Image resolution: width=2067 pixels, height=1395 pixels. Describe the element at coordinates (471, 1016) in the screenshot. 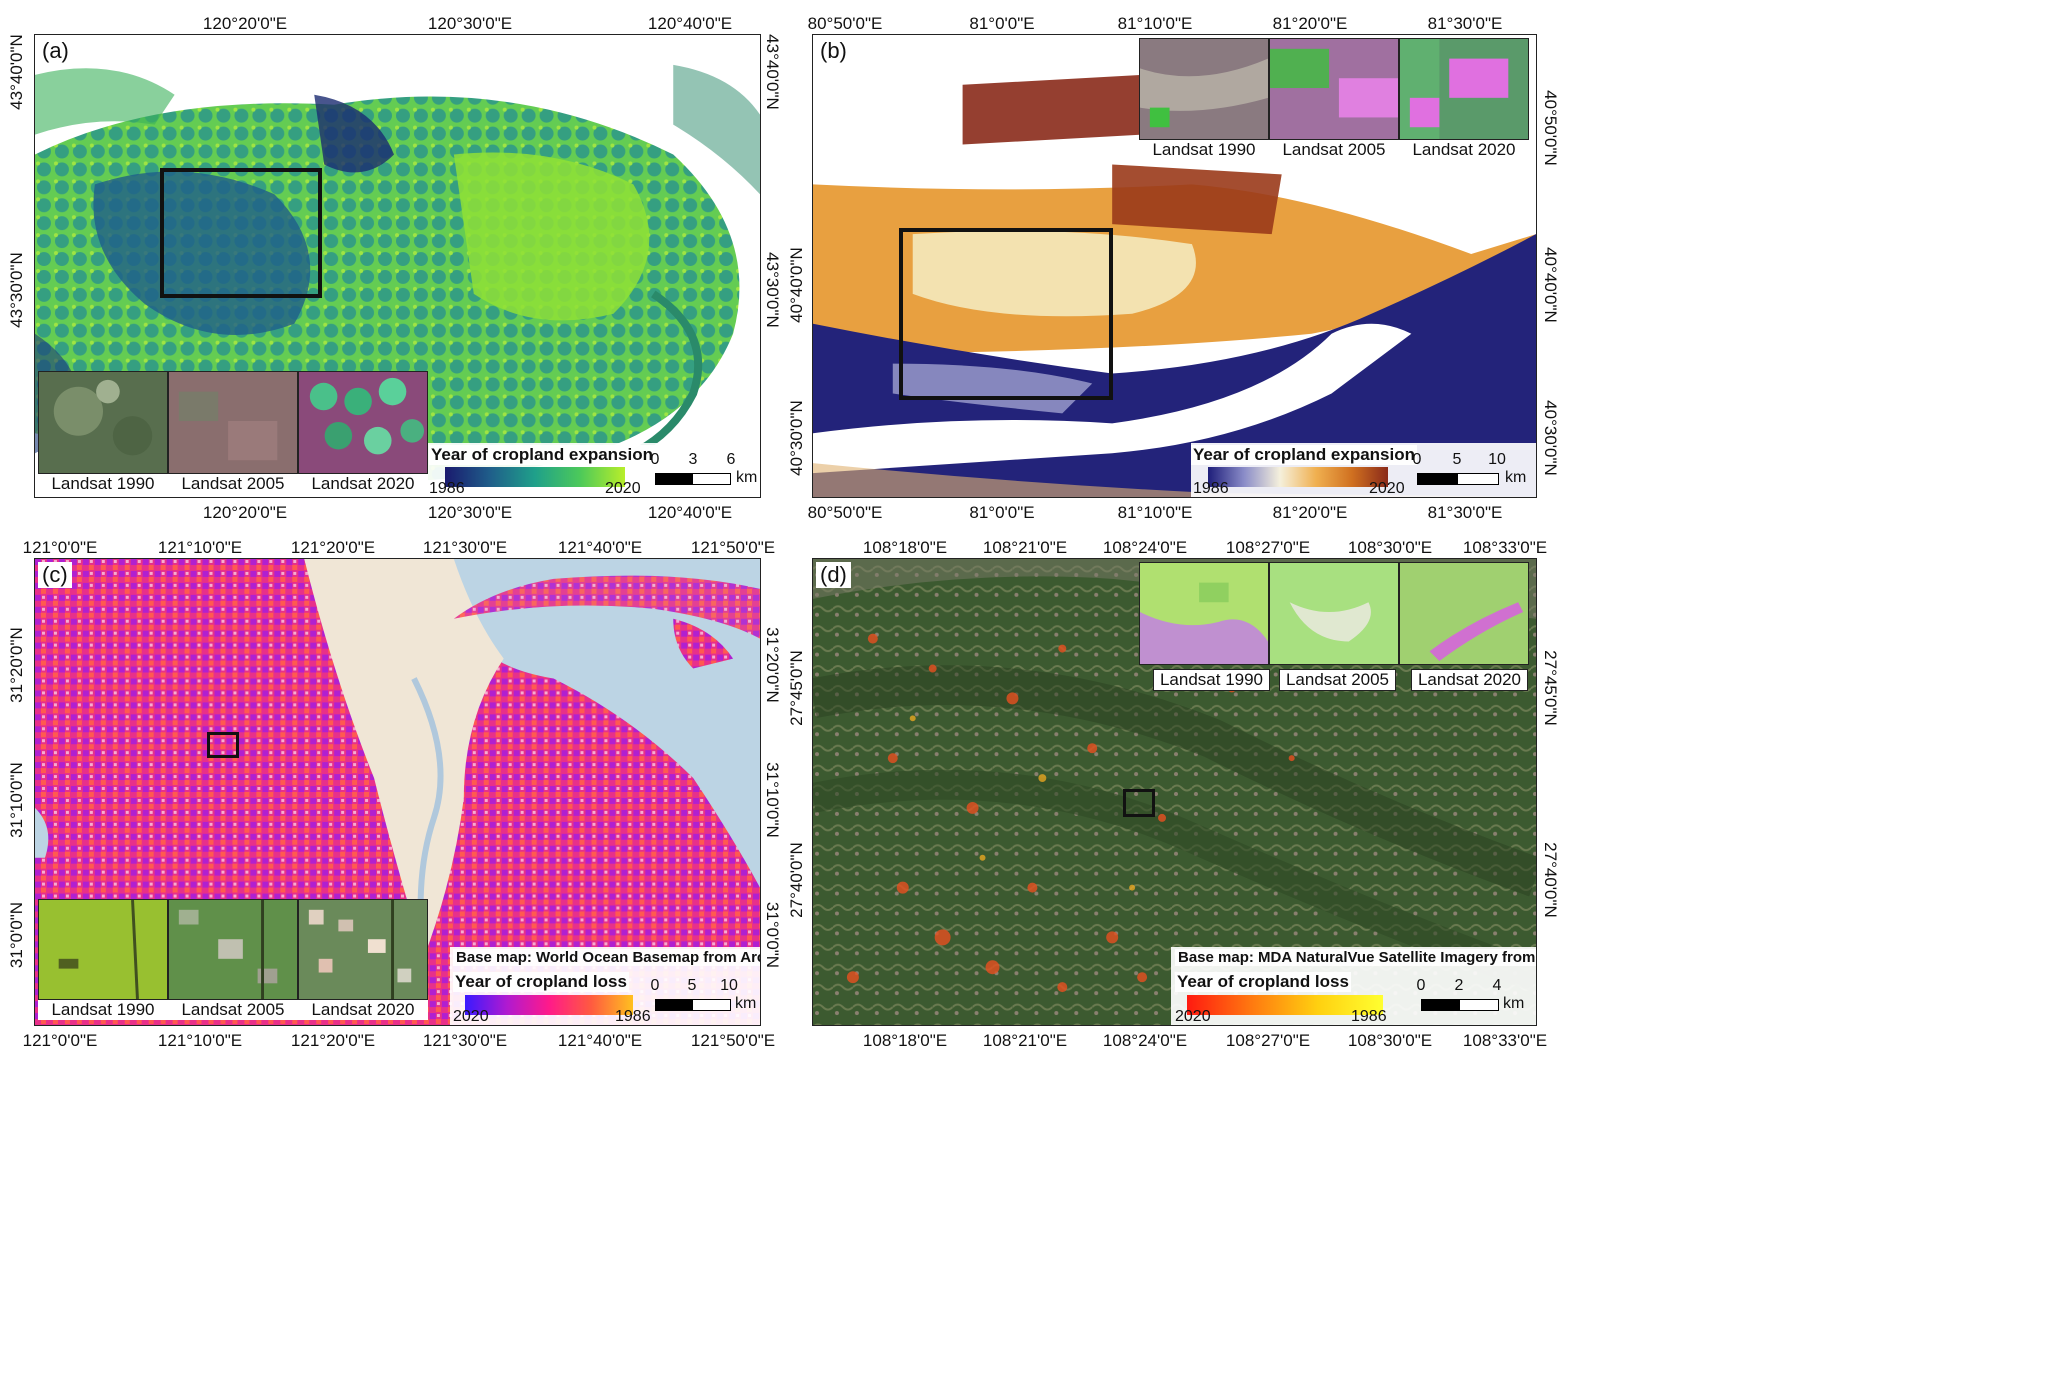

I see `ramp-start-c: 2020` at that location.